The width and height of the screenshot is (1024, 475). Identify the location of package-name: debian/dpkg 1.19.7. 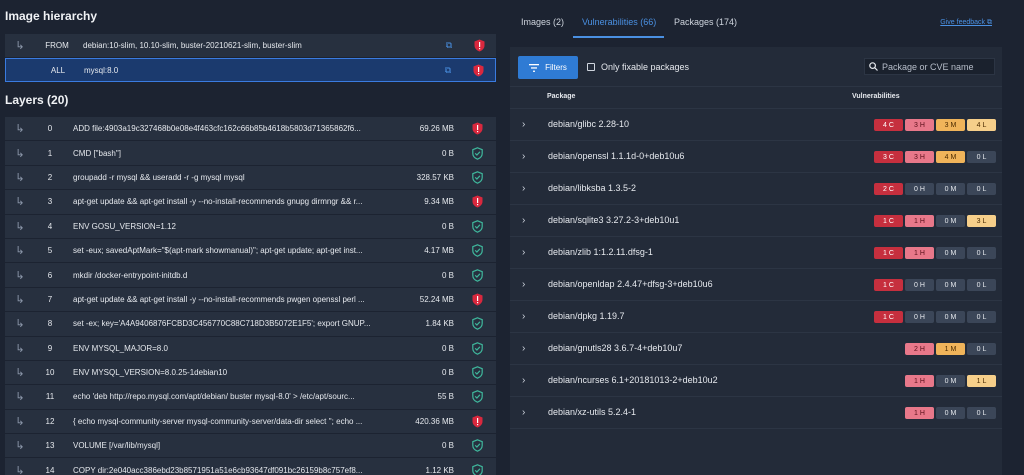
(586, 316).